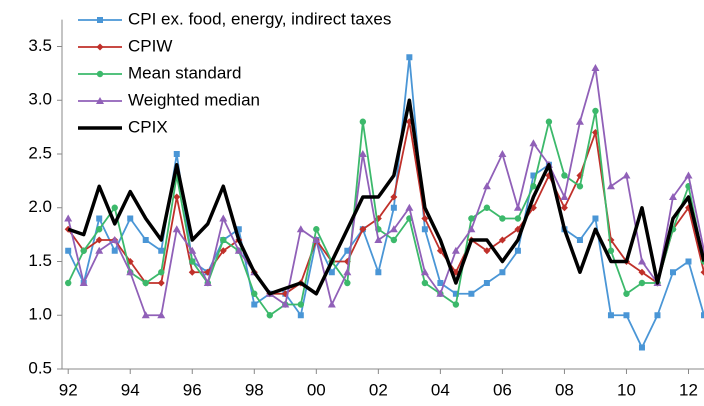 The image size is (704, 406). Describe the element at coordinates (192, 389) in the screenshot. I see `x-tick-label: 96` at that location.